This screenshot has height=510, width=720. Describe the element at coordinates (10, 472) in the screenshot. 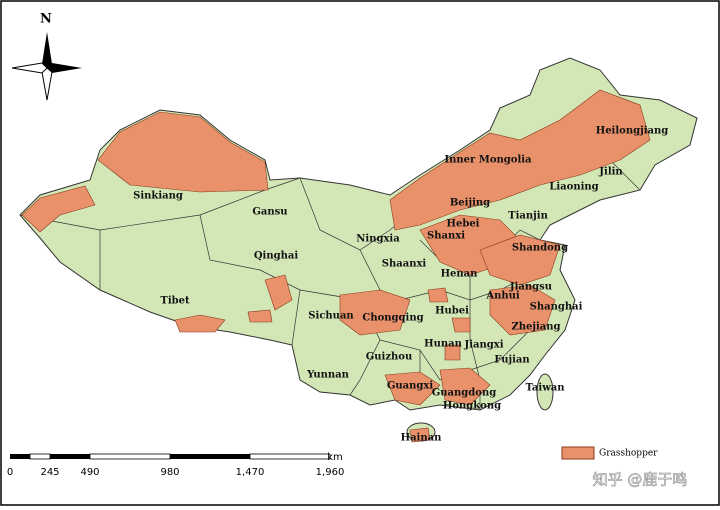

I see `scale-label: 0` at that location.